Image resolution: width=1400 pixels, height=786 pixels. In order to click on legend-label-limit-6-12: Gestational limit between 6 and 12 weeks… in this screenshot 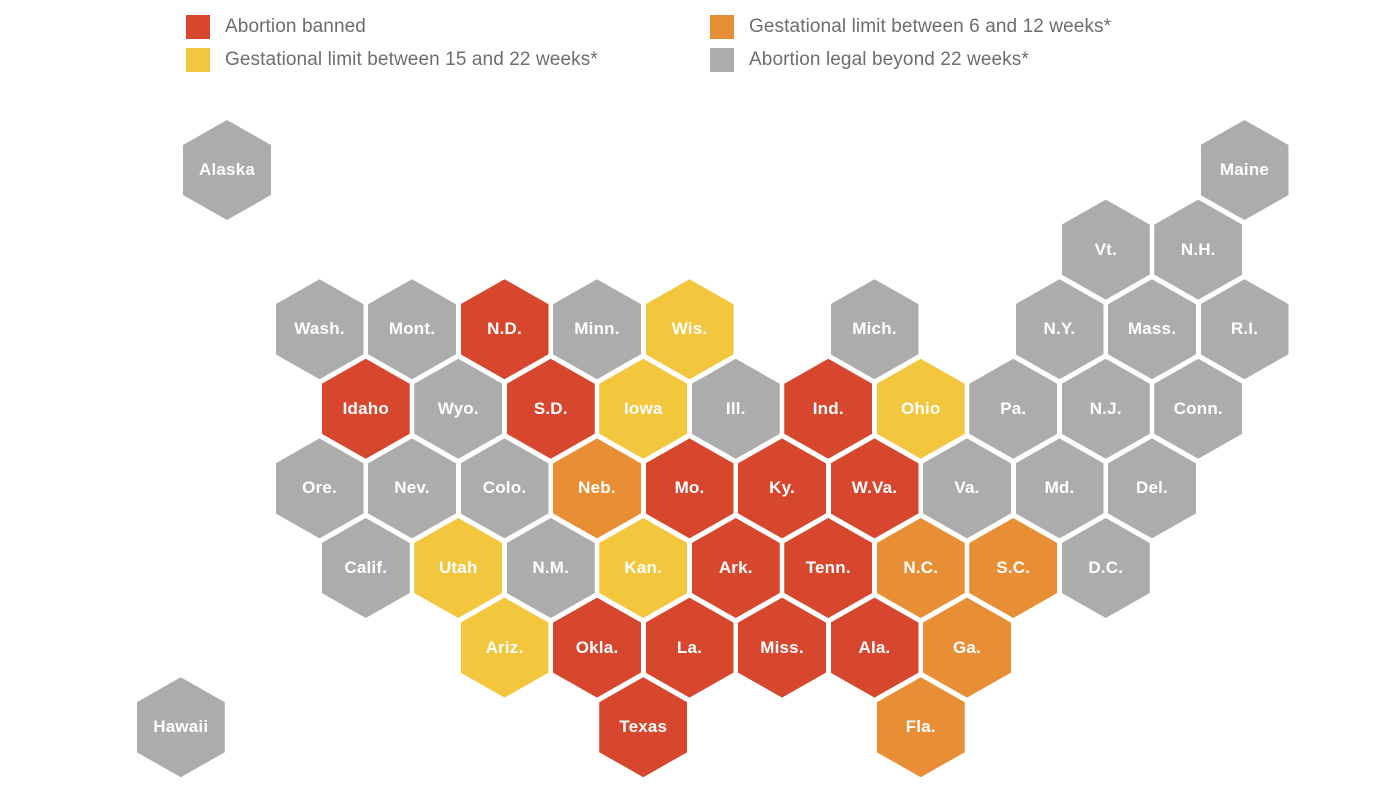, I will do `click(930, 26)`.